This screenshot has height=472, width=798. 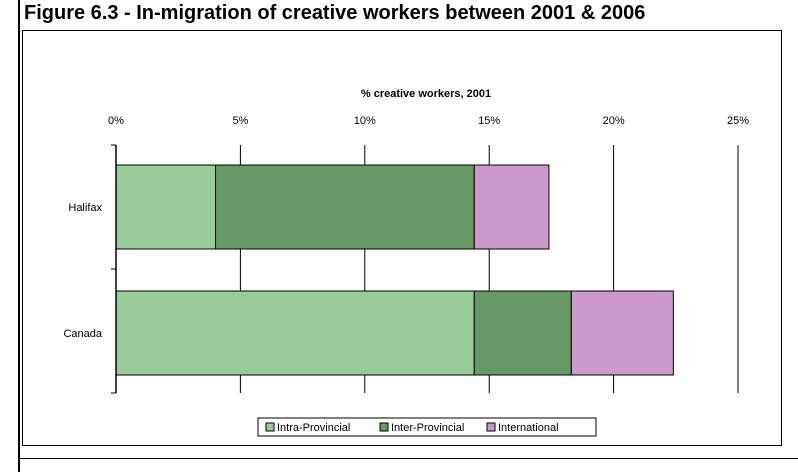 I want to click on y-axis, so click(x=114, y=269).